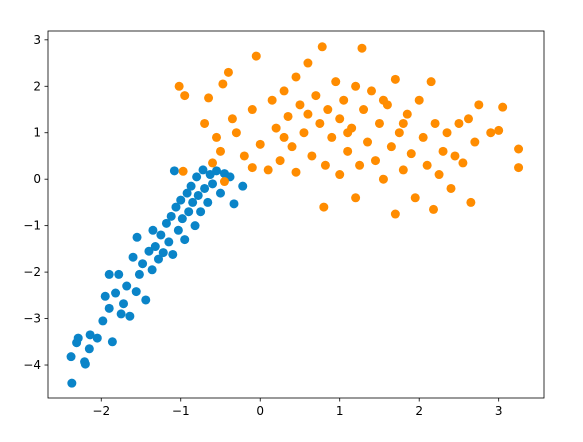  I want to click on y-tick-label: −3, so click(32, 319).